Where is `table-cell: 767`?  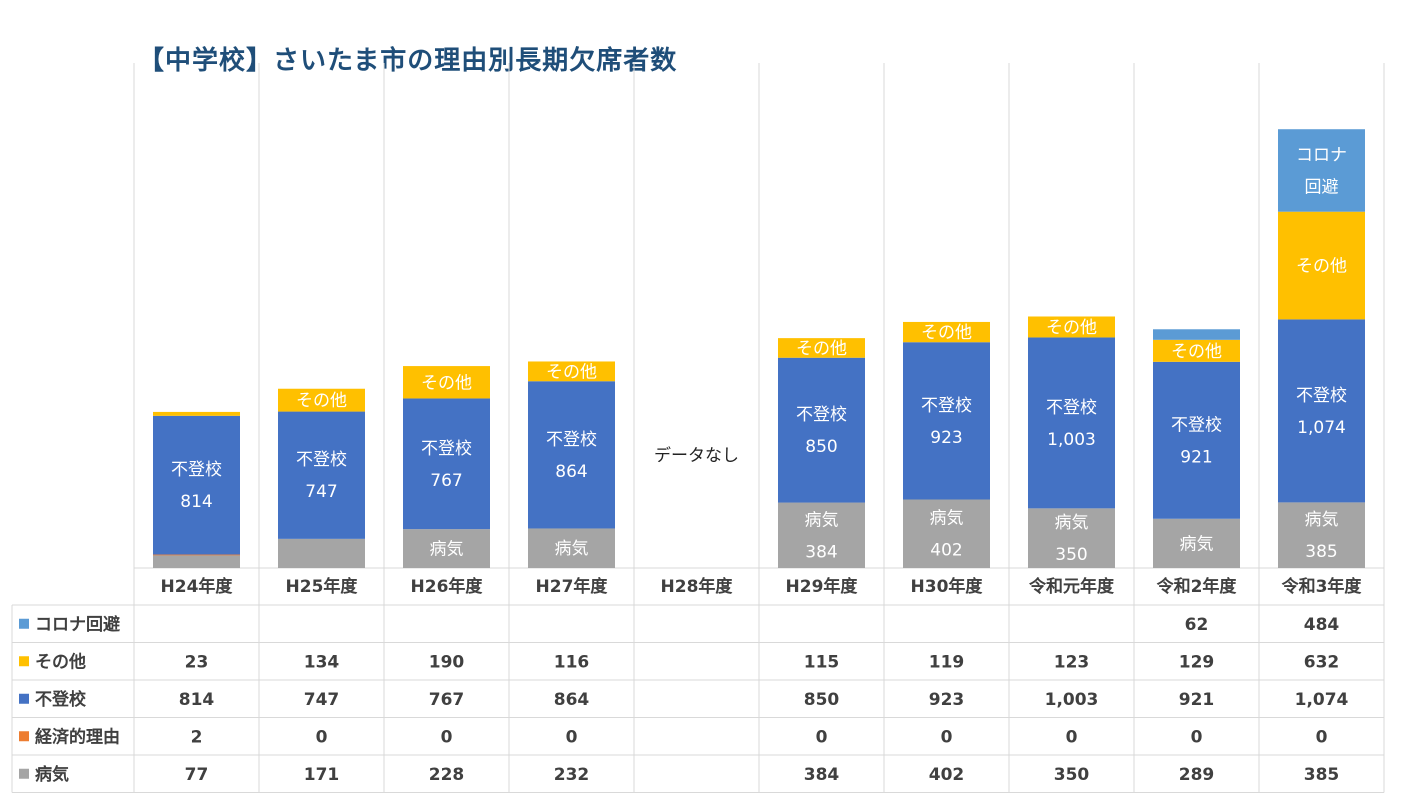 table-cell: 767 is located at coordinates (447, 700).